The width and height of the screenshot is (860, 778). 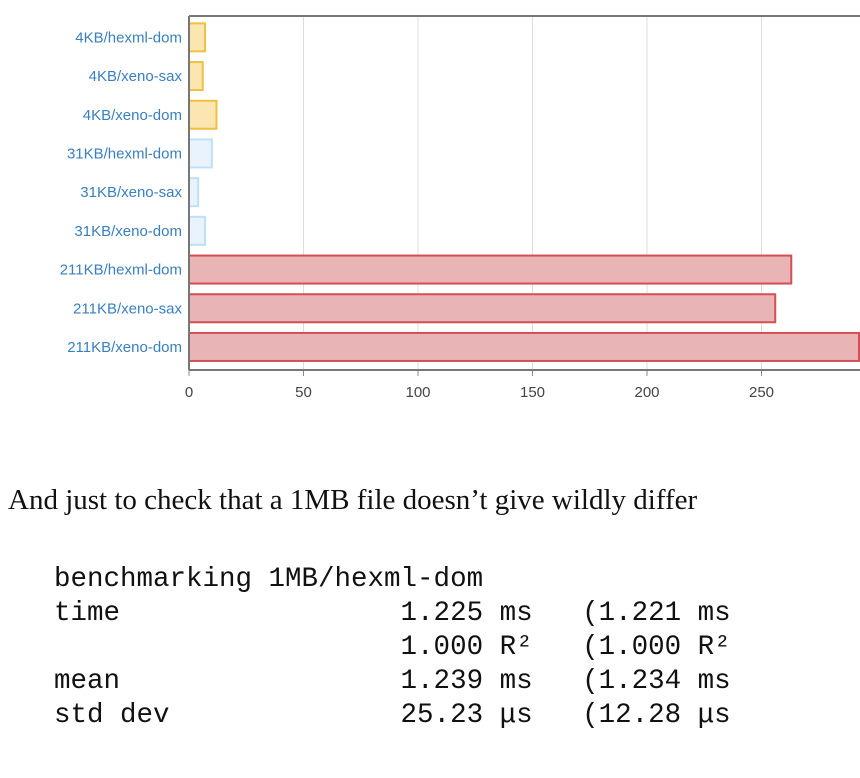 I want to click on x-tick-label: 50, so click(x=303, y=392).